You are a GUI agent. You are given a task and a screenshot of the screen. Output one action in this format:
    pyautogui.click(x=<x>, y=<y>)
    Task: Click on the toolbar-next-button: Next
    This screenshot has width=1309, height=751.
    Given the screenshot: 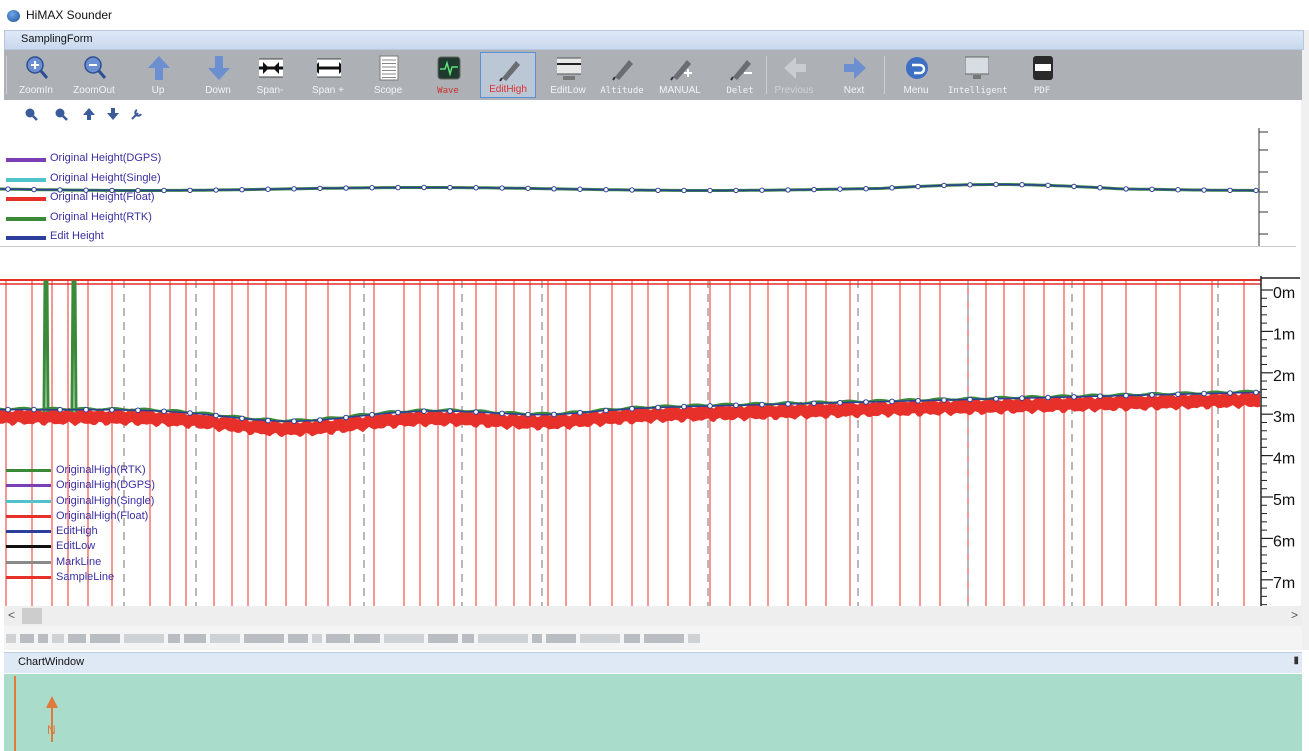 What is the action you would take?
    pyautogui.click(x=854, y=75)
    